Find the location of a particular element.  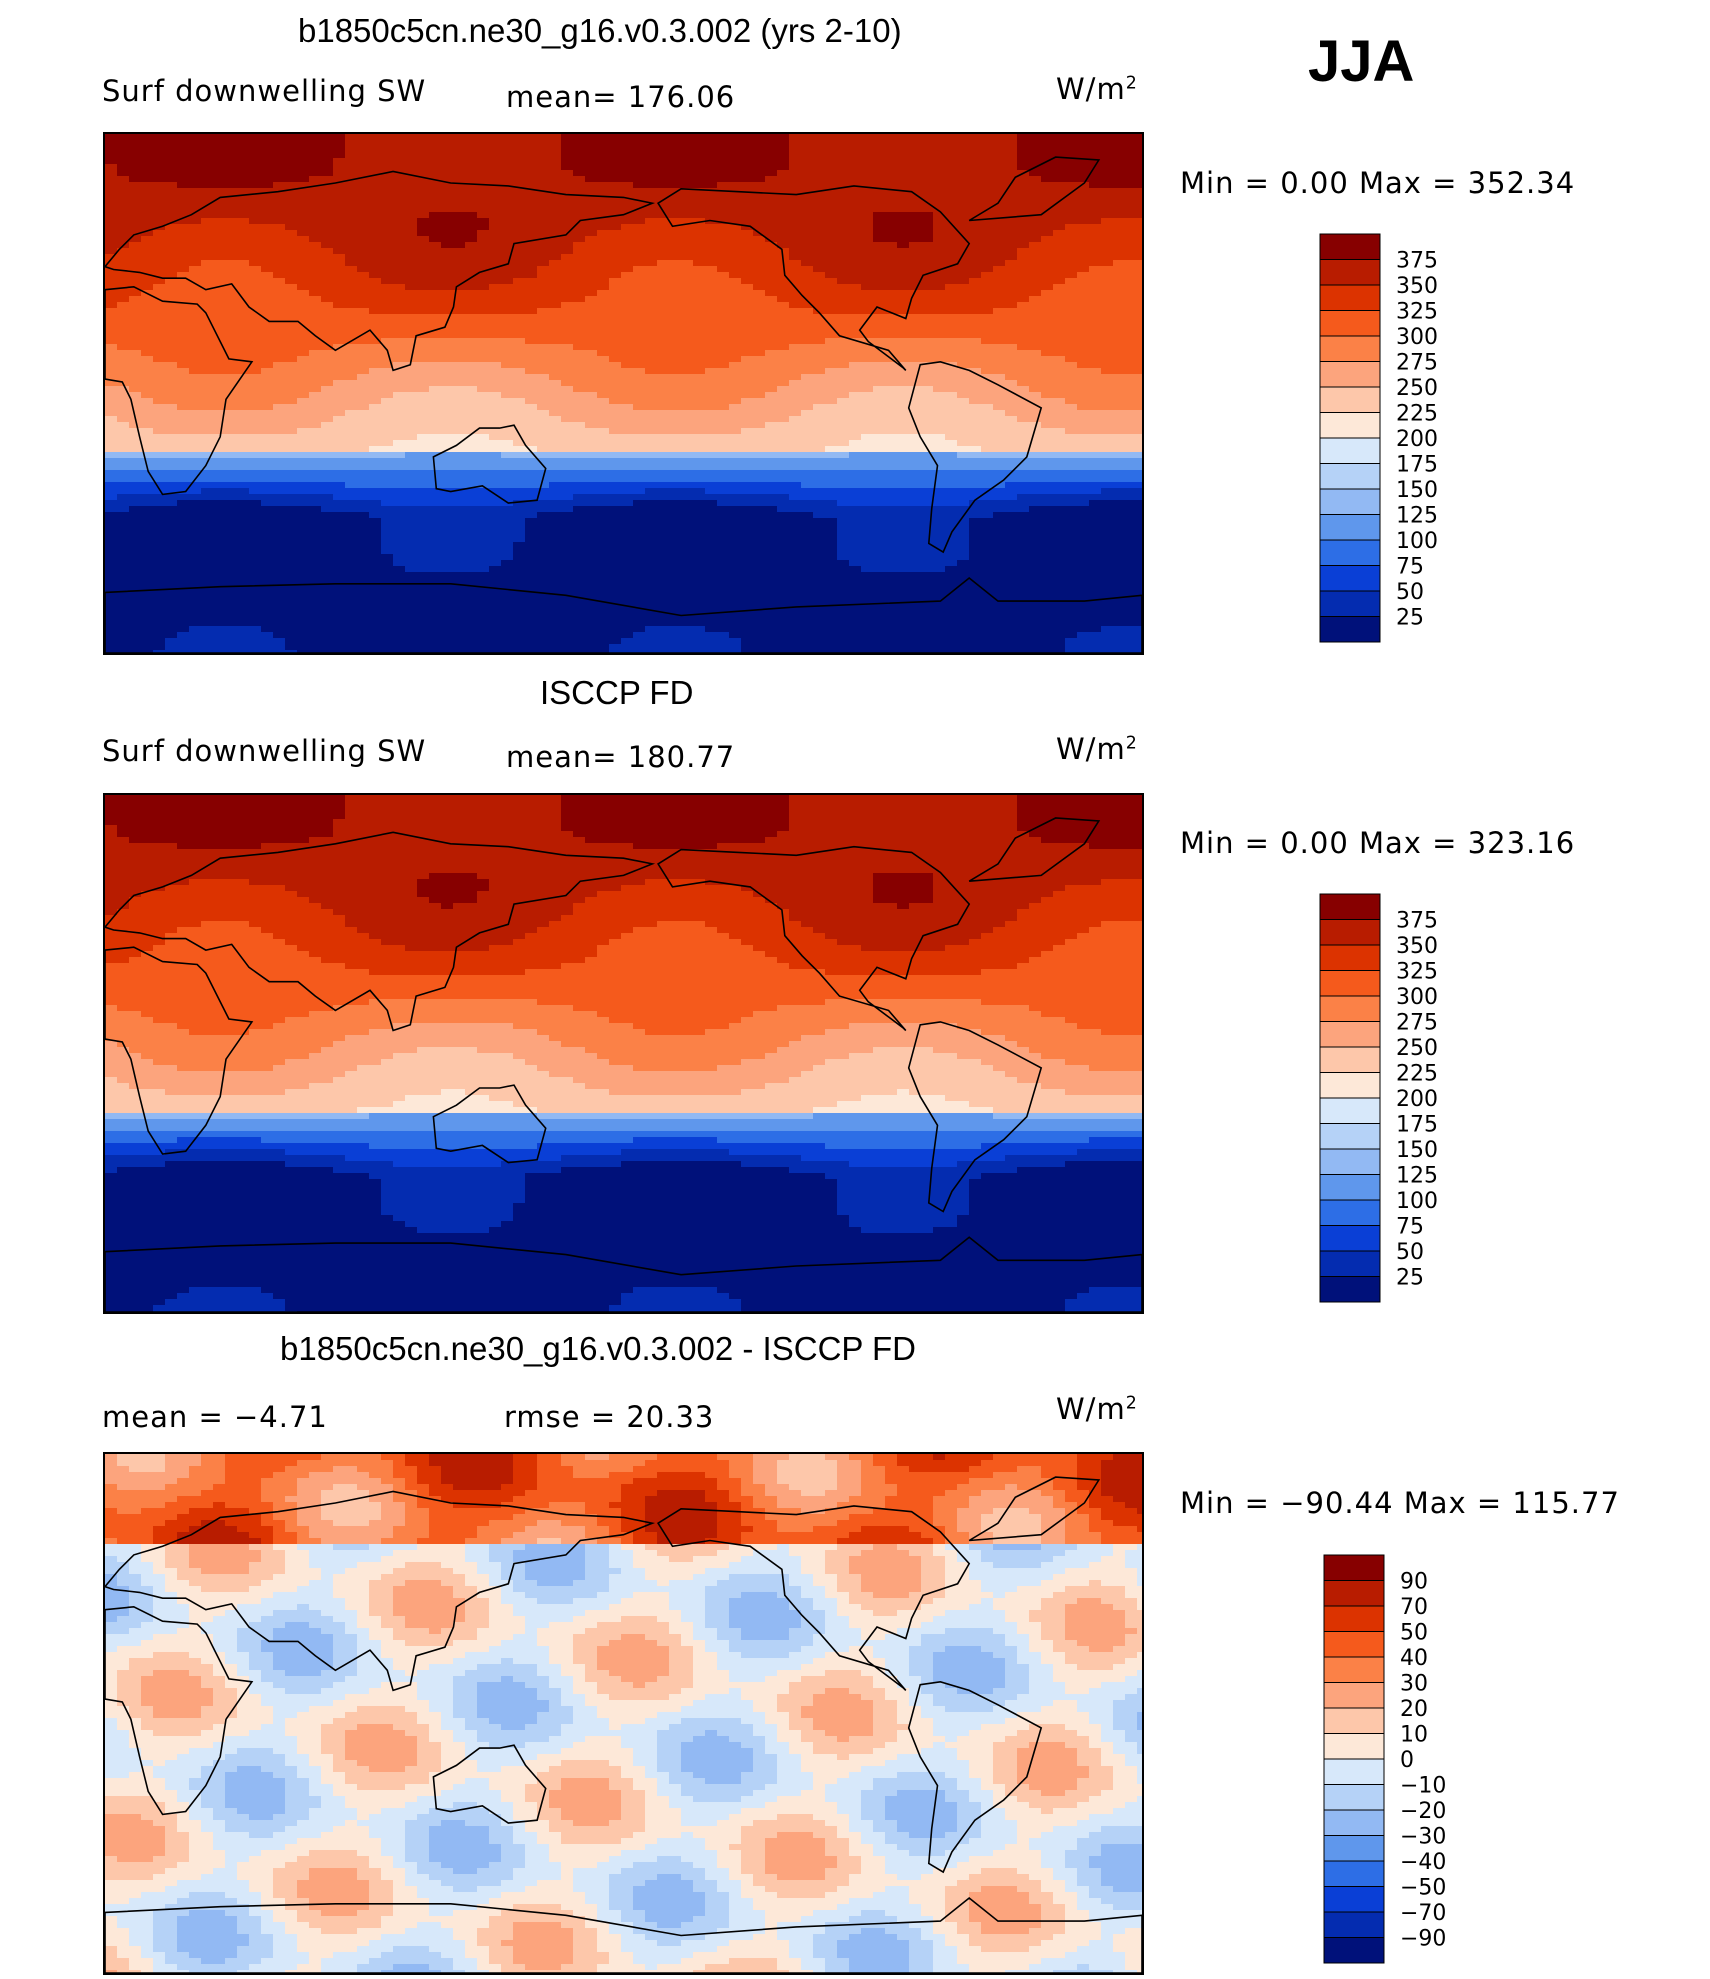

colorbar-tick-label: 0 is located at coordinates (1407, 1760).